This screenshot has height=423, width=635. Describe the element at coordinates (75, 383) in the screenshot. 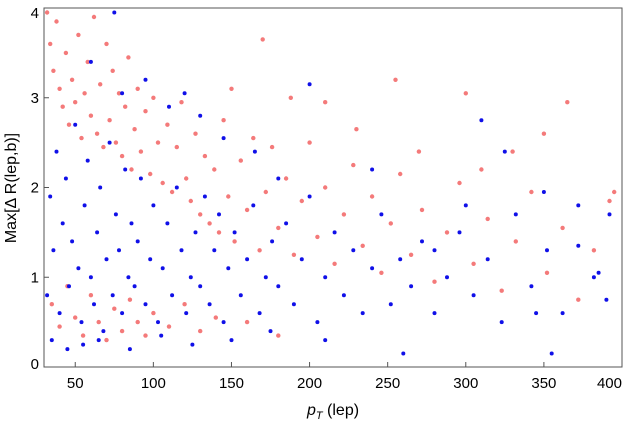

I see `x-tick-label: 50` at that location.